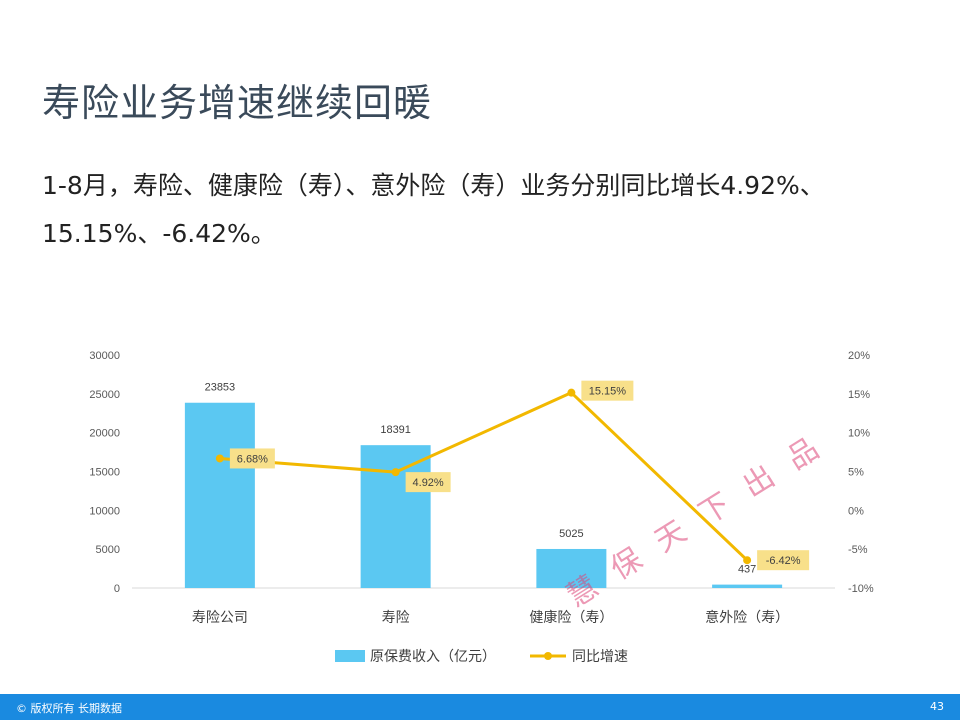 This screenshot has height=720, width=960. Describe the element at coordinates (571, 534) in the screenshot. I see `bar-data-label: 5025` at that location.